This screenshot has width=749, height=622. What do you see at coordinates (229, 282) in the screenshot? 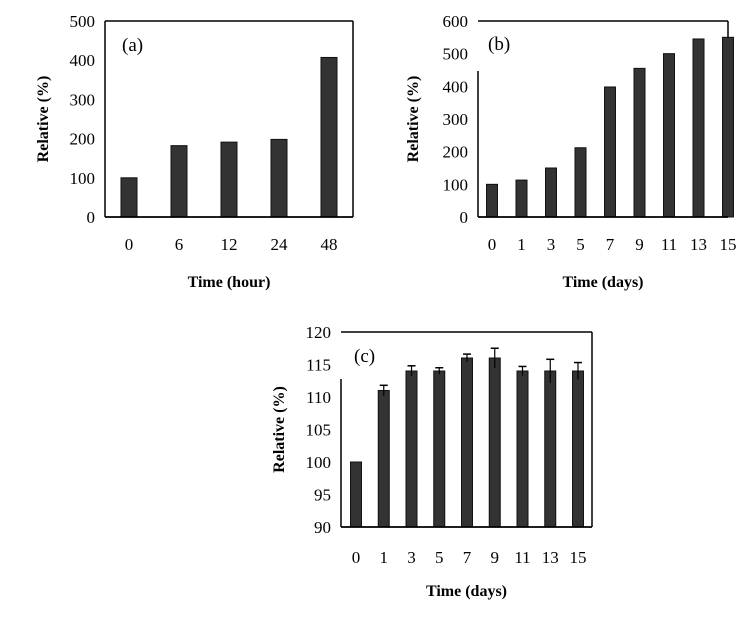
I see `x-axis-label: Time (hour)` at bounding box center [229, 282].